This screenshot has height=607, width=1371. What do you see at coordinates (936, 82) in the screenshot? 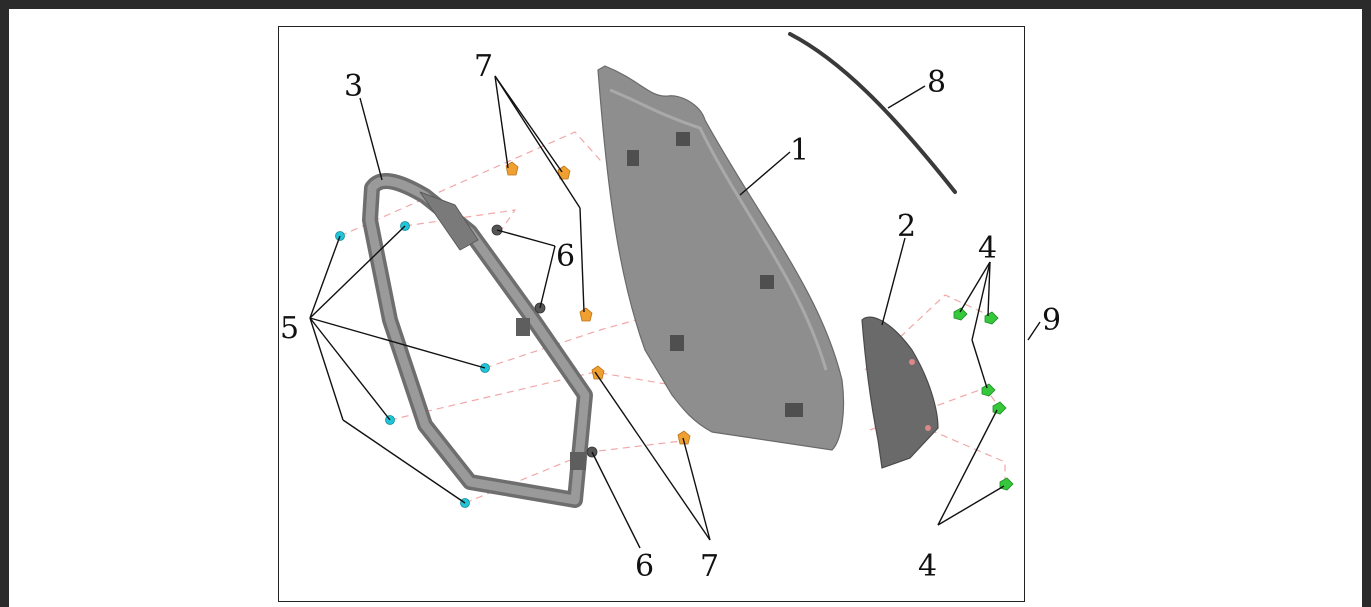
I see `callout-8: 8` at bounding box center [936, 82].